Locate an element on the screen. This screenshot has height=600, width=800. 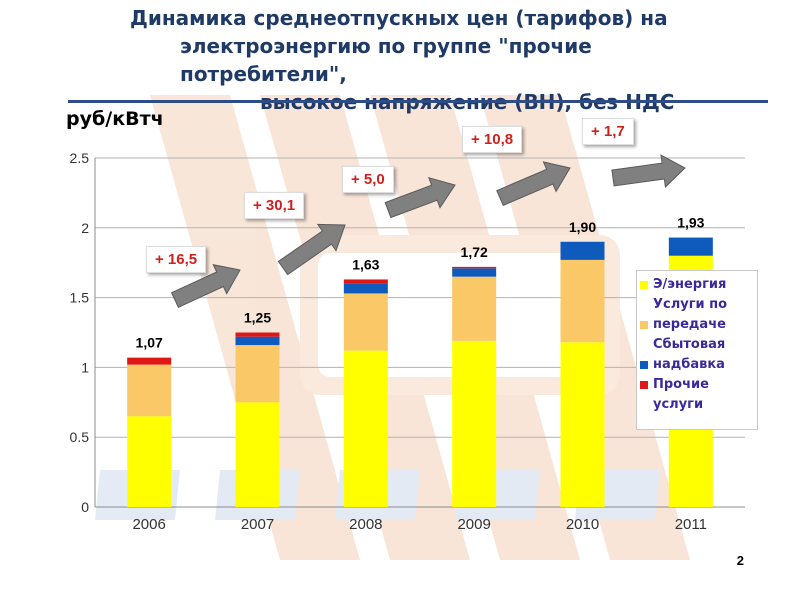
bar-total-label: 1,93 is located at coordinates (690, 223).